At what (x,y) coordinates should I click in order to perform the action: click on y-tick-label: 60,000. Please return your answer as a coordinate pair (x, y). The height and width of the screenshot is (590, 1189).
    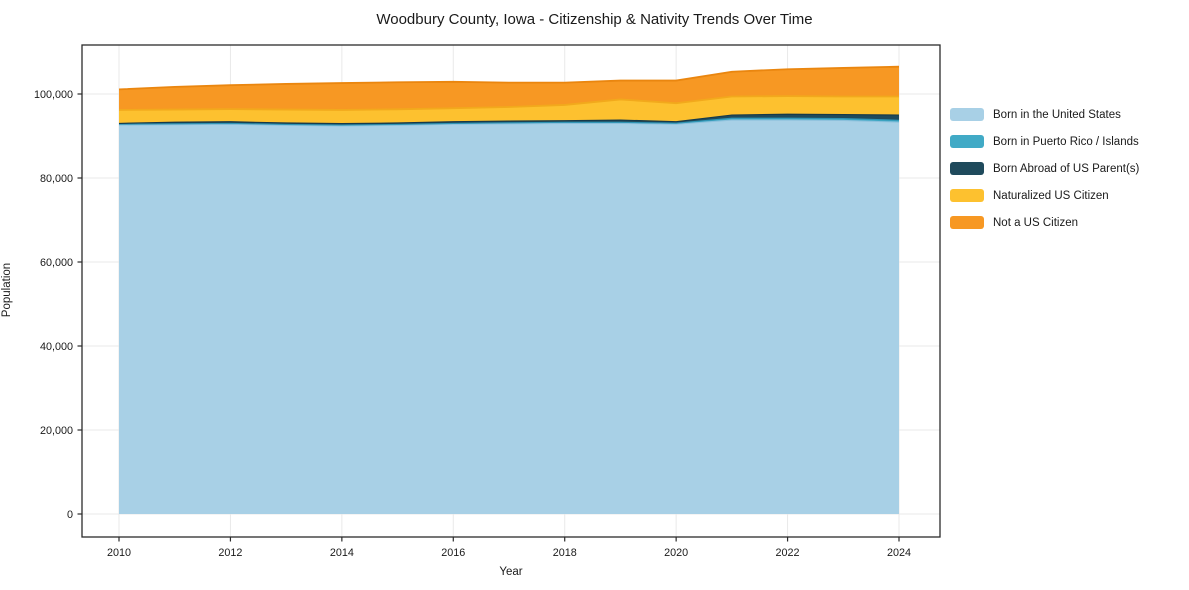
    Looking at the image, I should click on (56, 263).